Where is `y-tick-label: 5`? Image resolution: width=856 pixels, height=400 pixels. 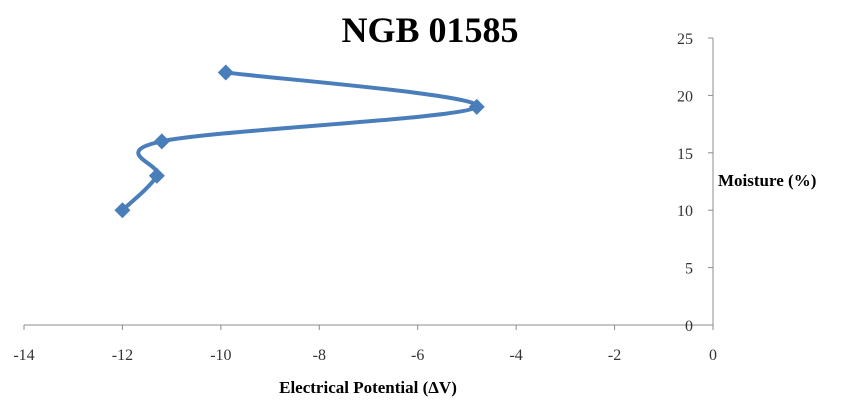
y-tick-label: 5 is located at coordinates (689, 269).